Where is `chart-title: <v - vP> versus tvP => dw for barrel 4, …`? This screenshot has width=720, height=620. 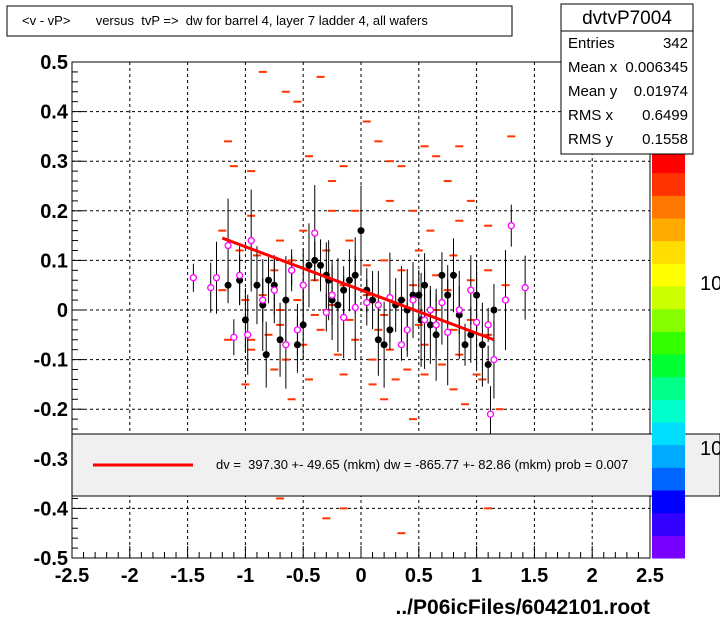 chart-title: <v - vP> versus tvP => dw for barrel 4, … is located at coordinates (225, 20).